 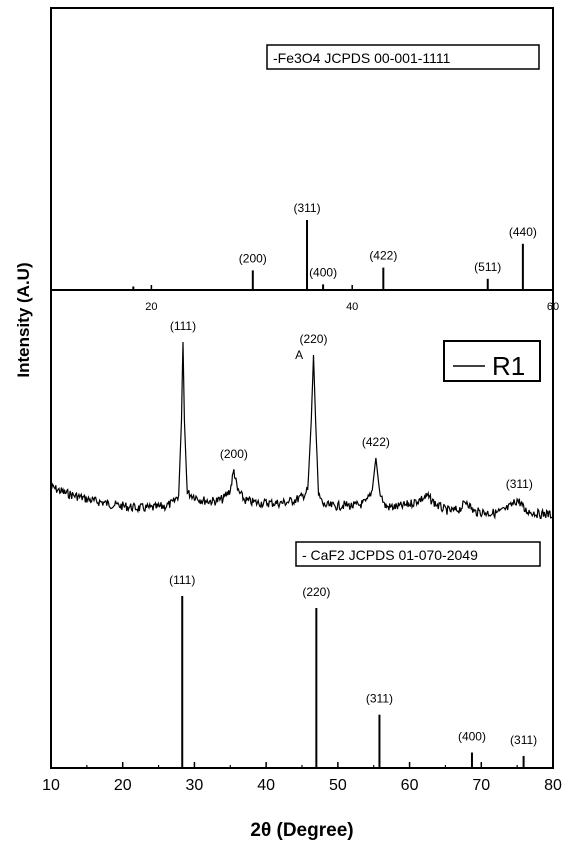 What do you see at coordinates (316, 592) in the screenshot?
I see `caf2-peak-label: (220)` at bounding box center [316, 592].